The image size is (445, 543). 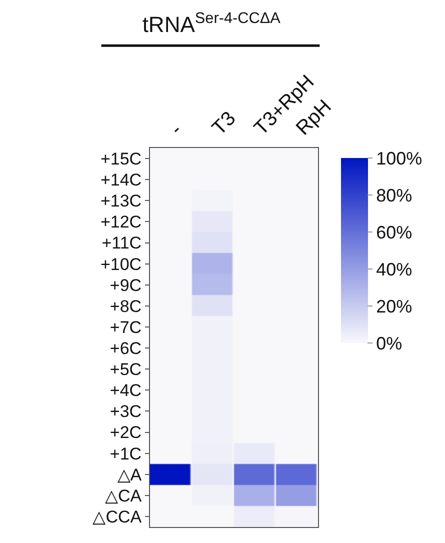 What do you see at coordinates (399, 158) in the screenshot?
I see `color-bar-label: 100%` at bounding box center [399, 158].